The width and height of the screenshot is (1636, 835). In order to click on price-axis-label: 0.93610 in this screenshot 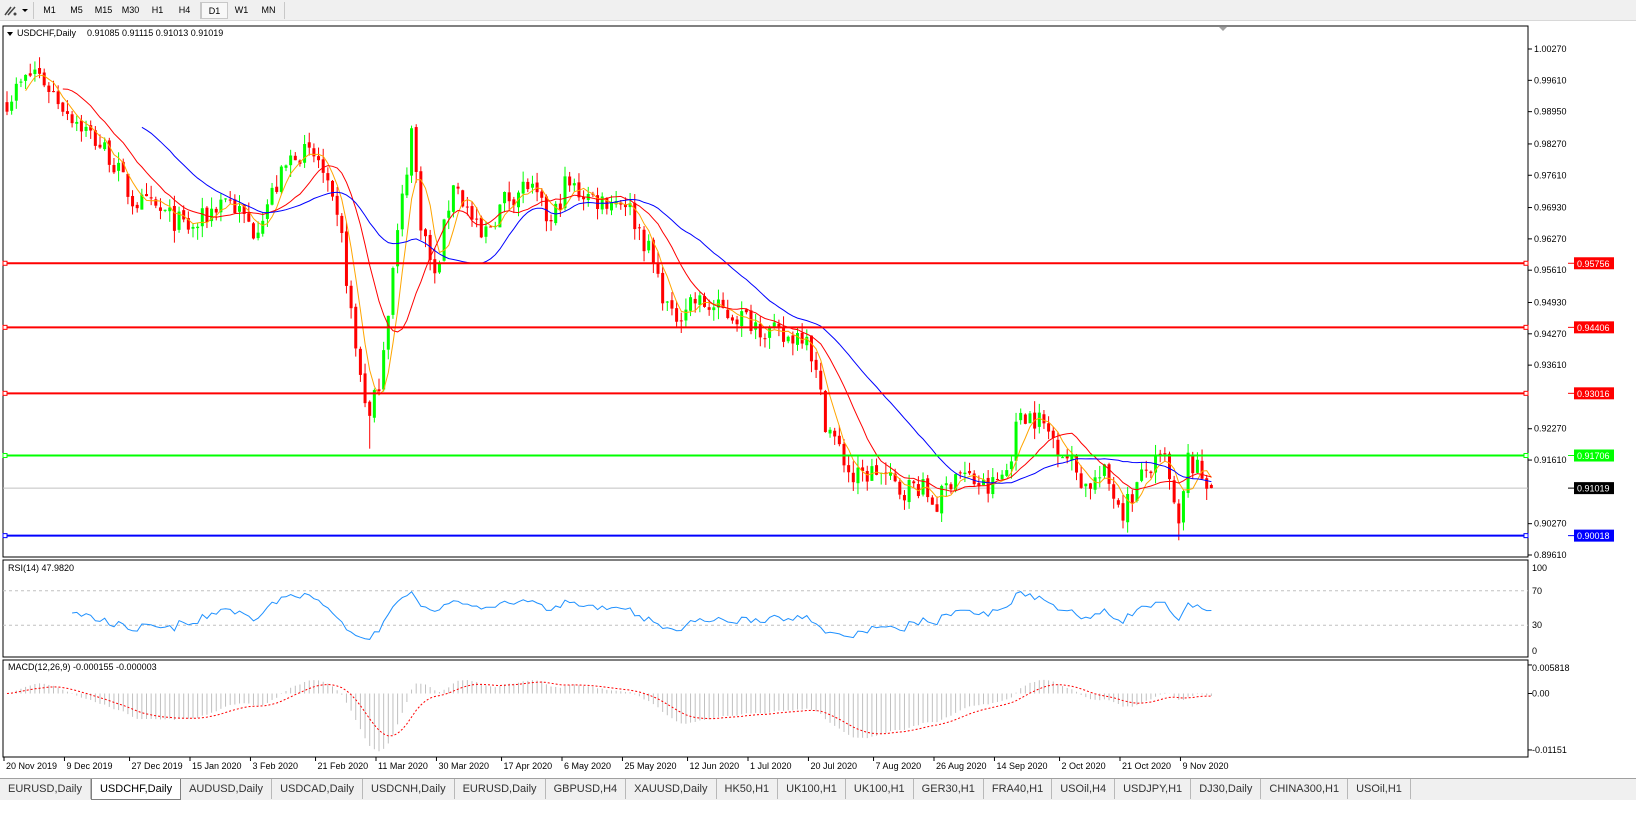, I will do `click(1550, 365)`.